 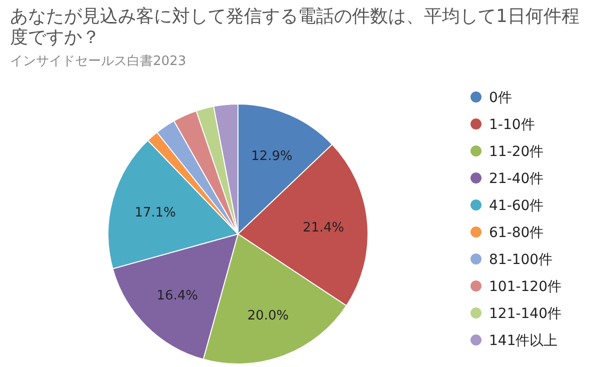 I want to click on chart-subtitle: インサイドセールス白書2023, so click(x=98, y=61).